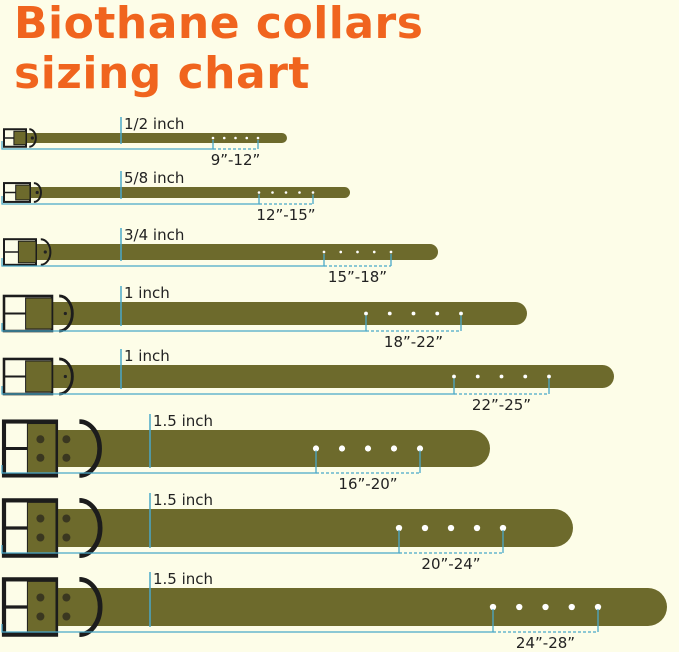 The height and width of the screenshot is (652, 679). Describe the element at coordinates (154, 235) in the screenshot. I see `collar-width-label: 3/4 inch` at that location.